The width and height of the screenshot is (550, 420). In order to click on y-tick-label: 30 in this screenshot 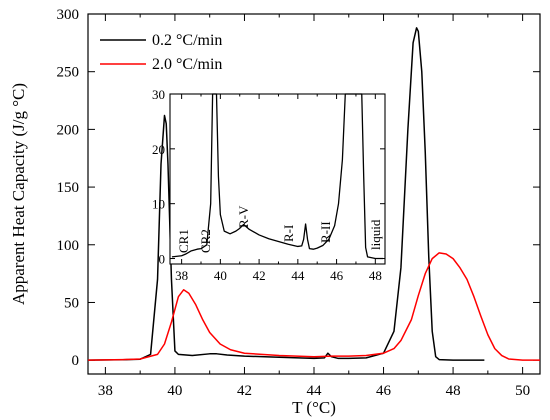, I will do `click(158, 94)`.